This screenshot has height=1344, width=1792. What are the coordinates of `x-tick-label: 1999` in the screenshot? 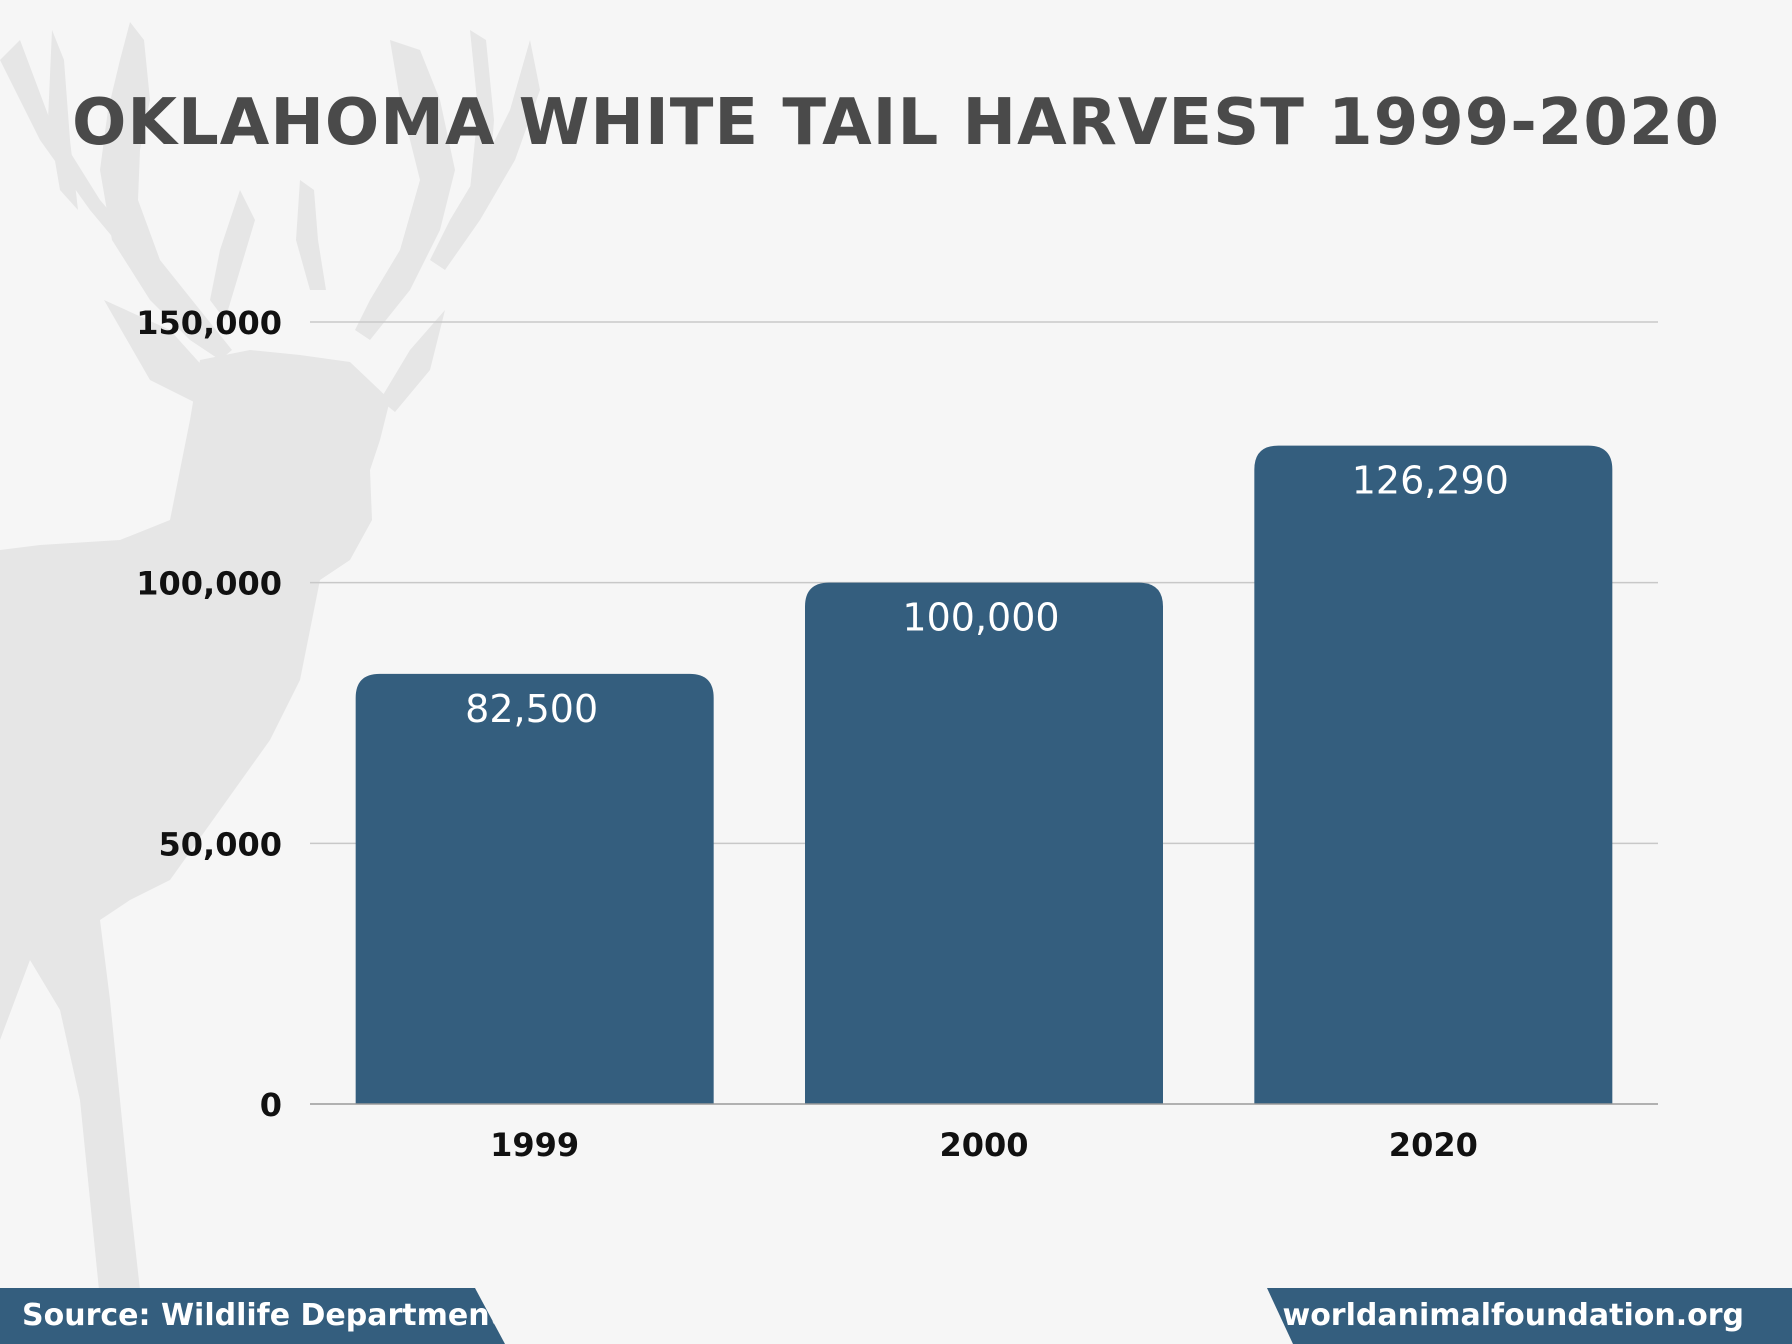 It's located at (534, 1145).